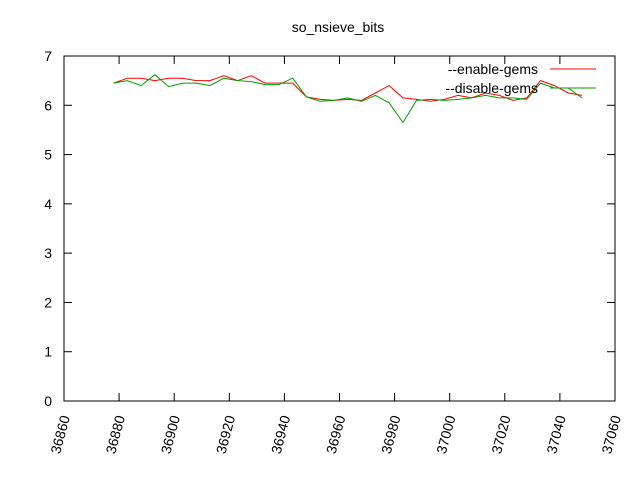 The height and width of the screenshot is (480, 640). I want to click on x-tick-label: 37040, so click(556, 434).